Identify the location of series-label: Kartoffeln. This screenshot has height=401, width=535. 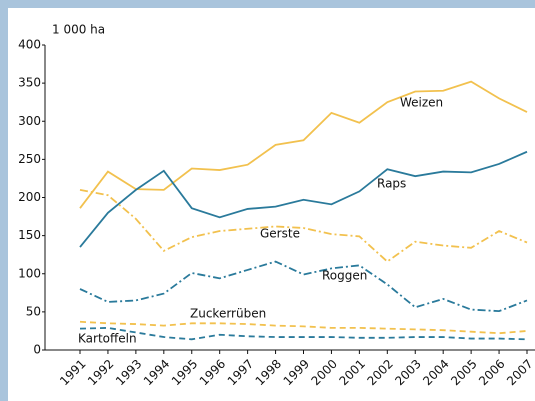
(107, 339).